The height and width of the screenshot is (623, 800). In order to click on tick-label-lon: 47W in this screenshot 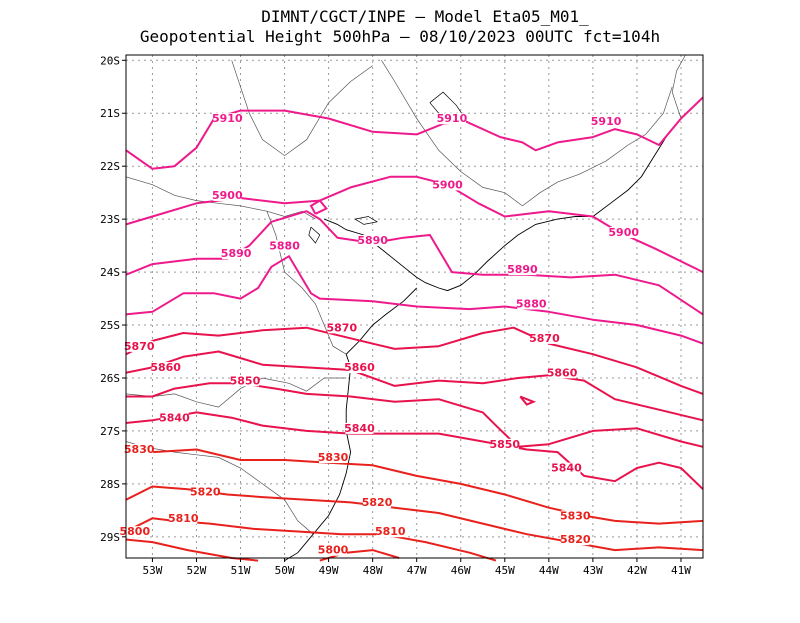, I will do `click(417, 570)`.